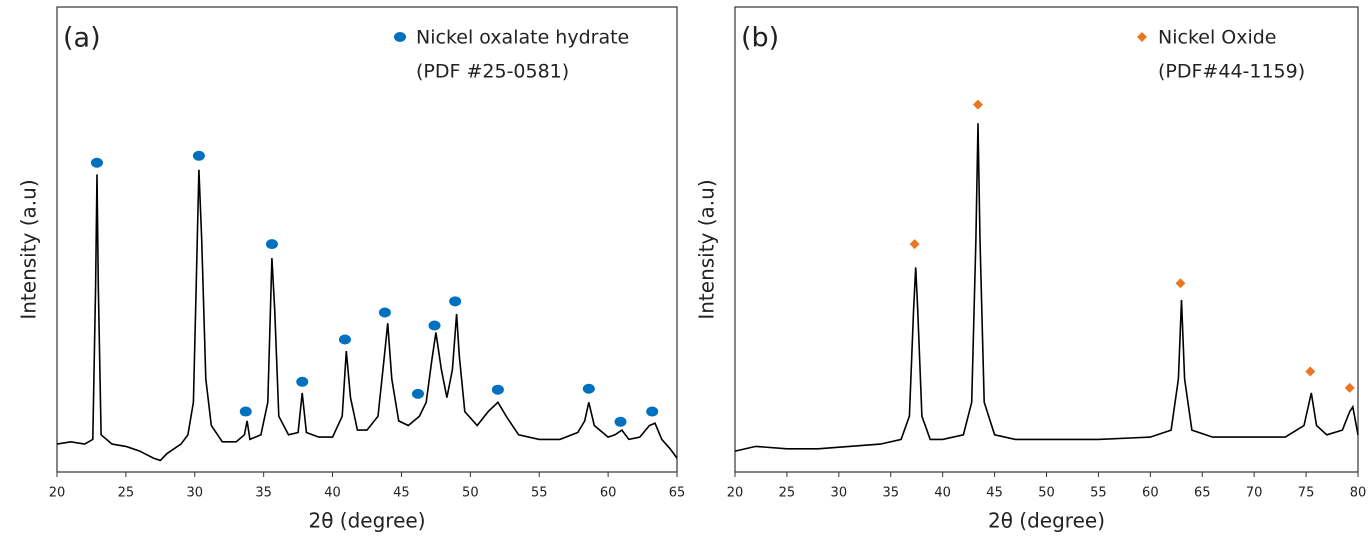 This screenshot has height=548, width=1372. What do you see at coordinates (522, 38) in the screenshot?
I see `legend-label: Nickel oxalate hydrate` at bounding box center [522, 38].